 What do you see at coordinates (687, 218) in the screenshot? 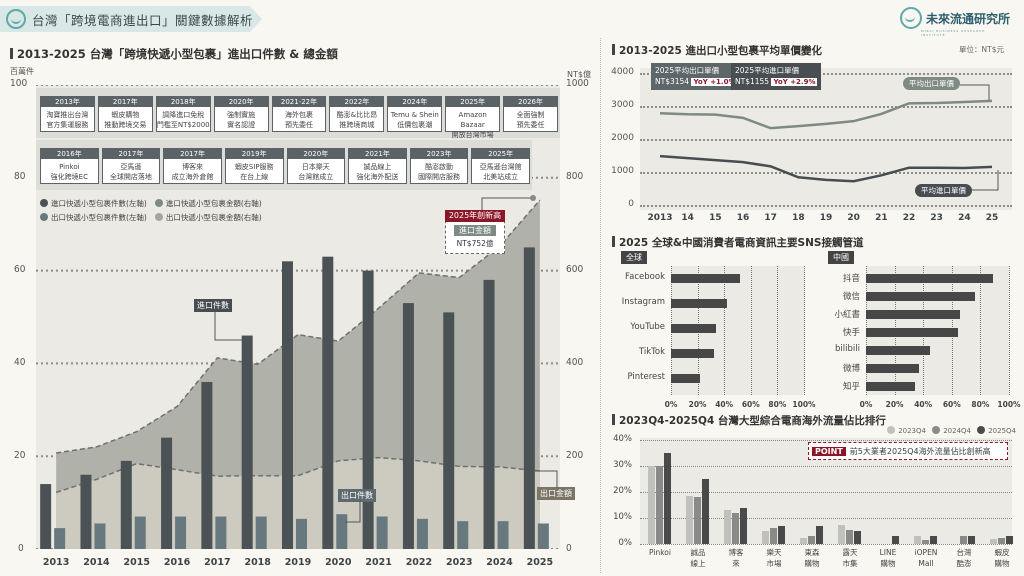
I see `xtick: 14` at bounding box center [687, 218].